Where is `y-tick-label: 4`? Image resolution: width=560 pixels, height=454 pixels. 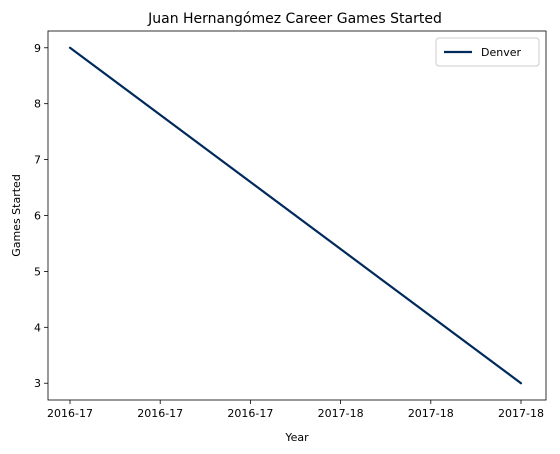 y-tick-label: 4 is located at coordinates (37, 327).